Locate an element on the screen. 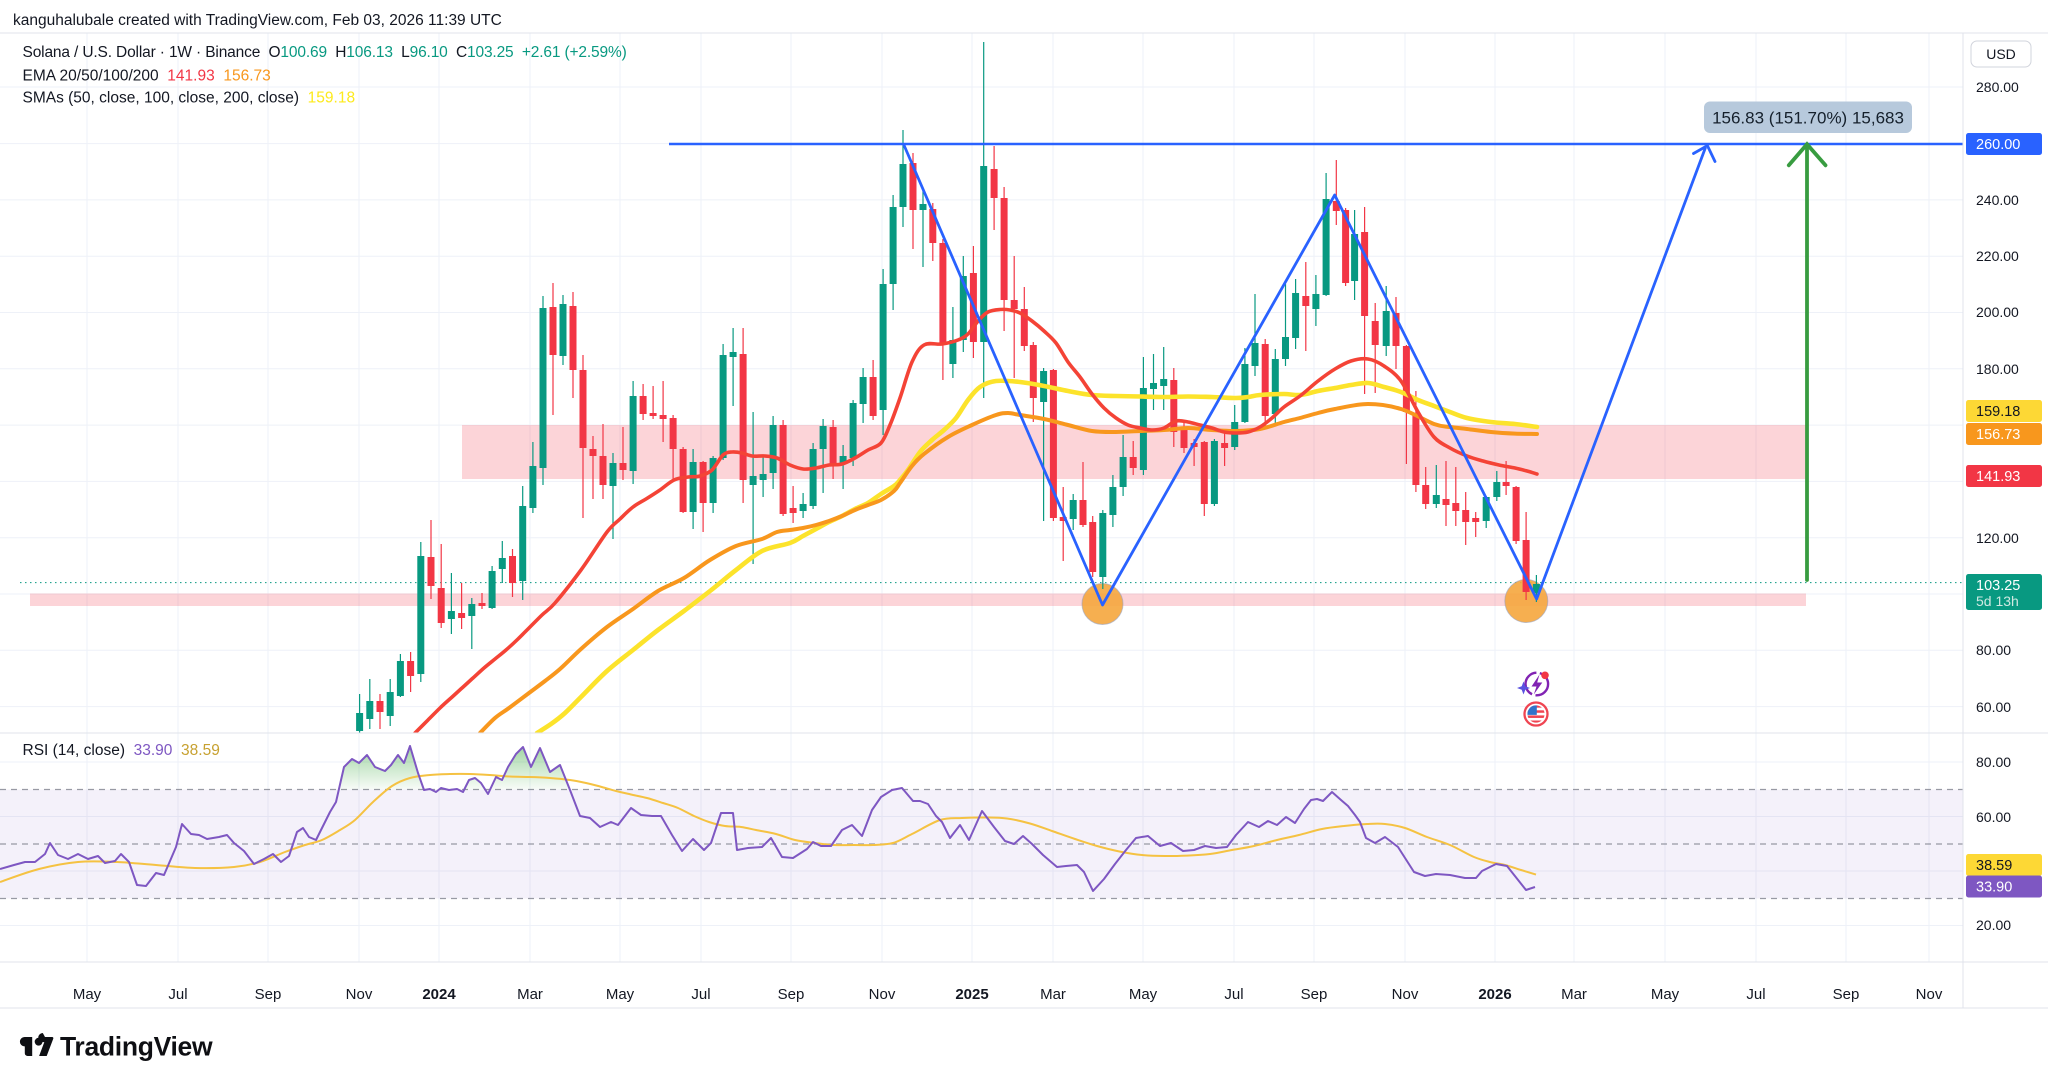 This screenshot has height=1083, width=2048. svg-text: 20.00 is located at coordinates (1993, 925).